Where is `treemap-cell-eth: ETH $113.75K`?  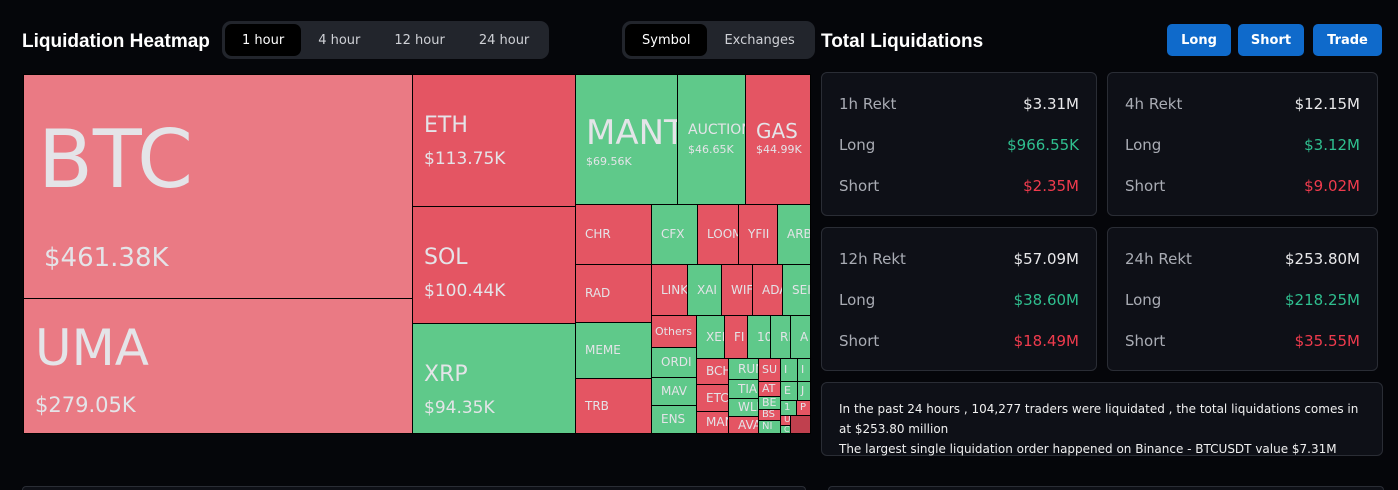 treemap-cell-eth: ETH $113.75K is located at coordinates (494, 140).